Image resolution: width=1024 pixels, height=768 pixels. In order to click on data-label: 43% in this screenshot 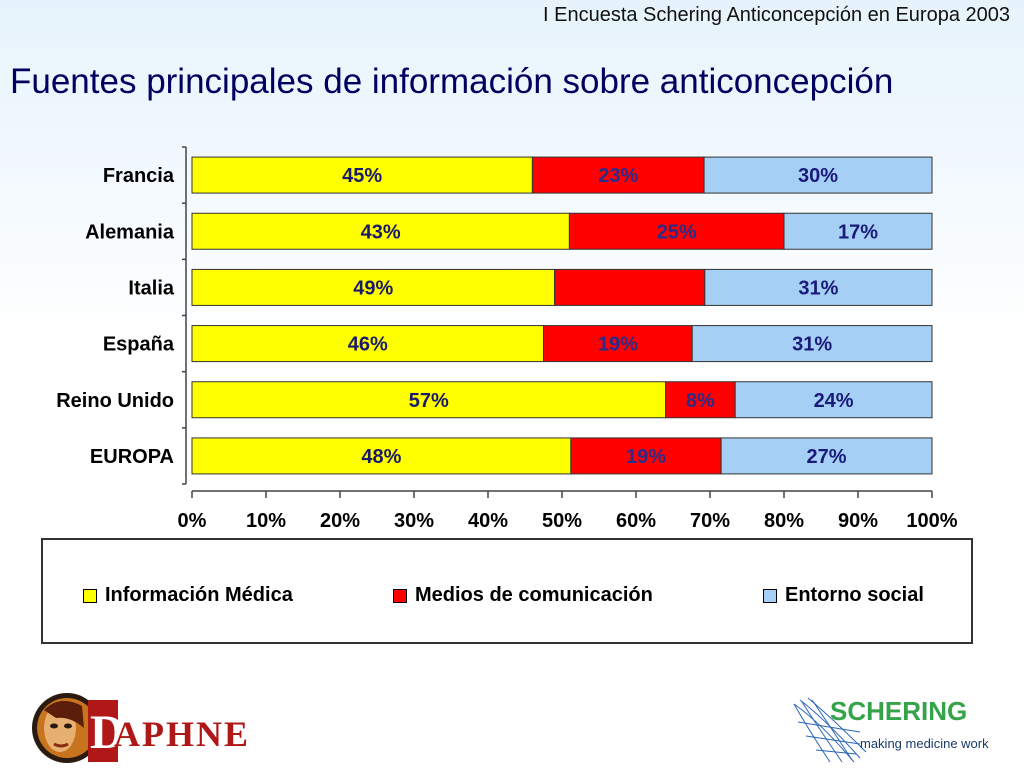, I will do `click(381, 232)`.